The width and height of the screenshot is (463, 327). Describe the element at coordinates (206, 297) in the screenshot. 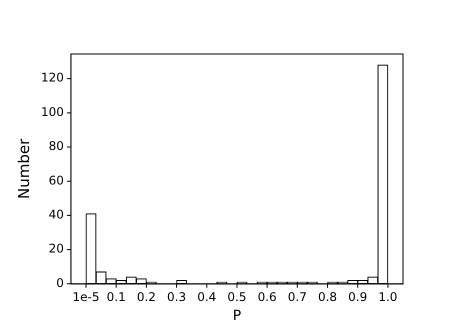

I see `x-tick-label: 0.4` at that location.